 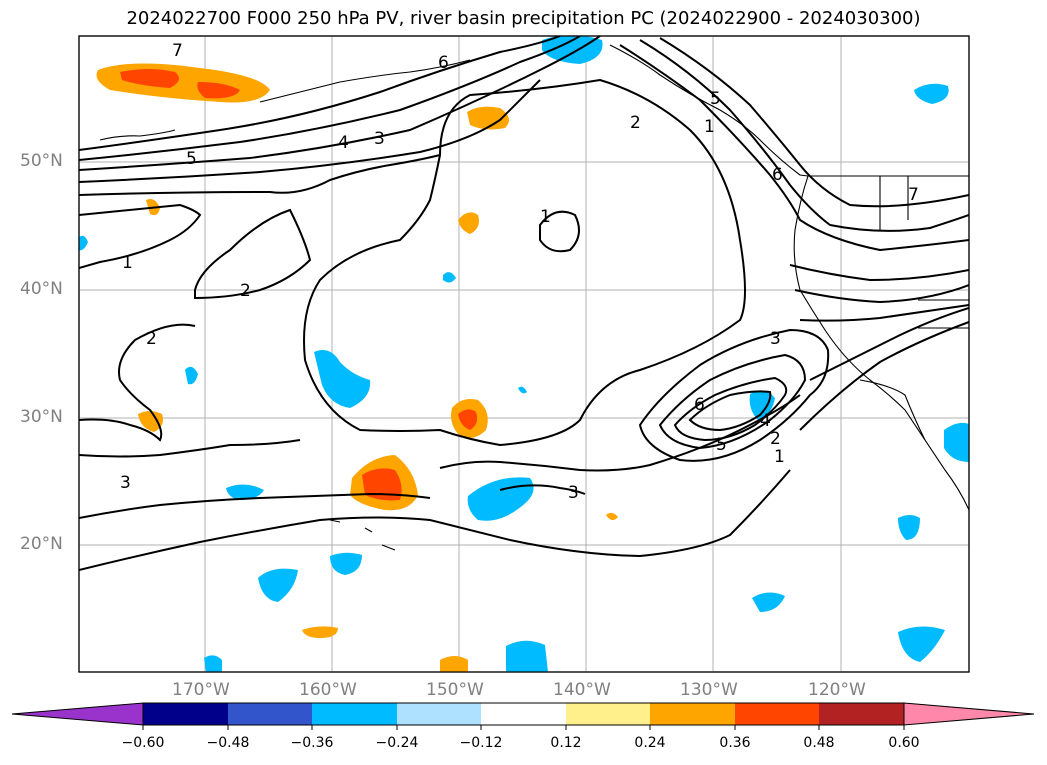 What do you see at coordinates (819, 743) in the screenshot?
I see `colorbar-tick-label: 0.48` at bounding box center [819, 743].